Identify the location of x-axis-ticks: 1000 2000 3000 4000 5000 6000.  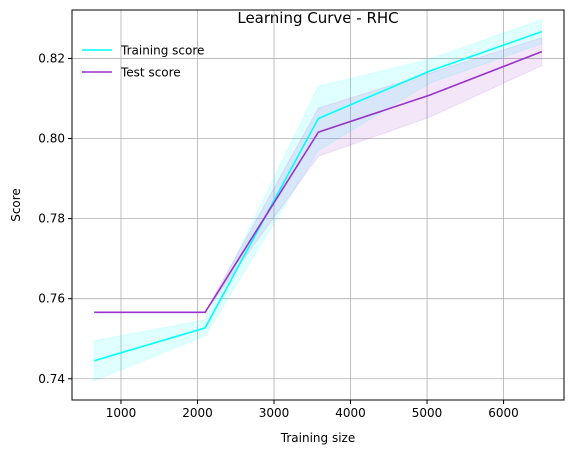
(312, 410).